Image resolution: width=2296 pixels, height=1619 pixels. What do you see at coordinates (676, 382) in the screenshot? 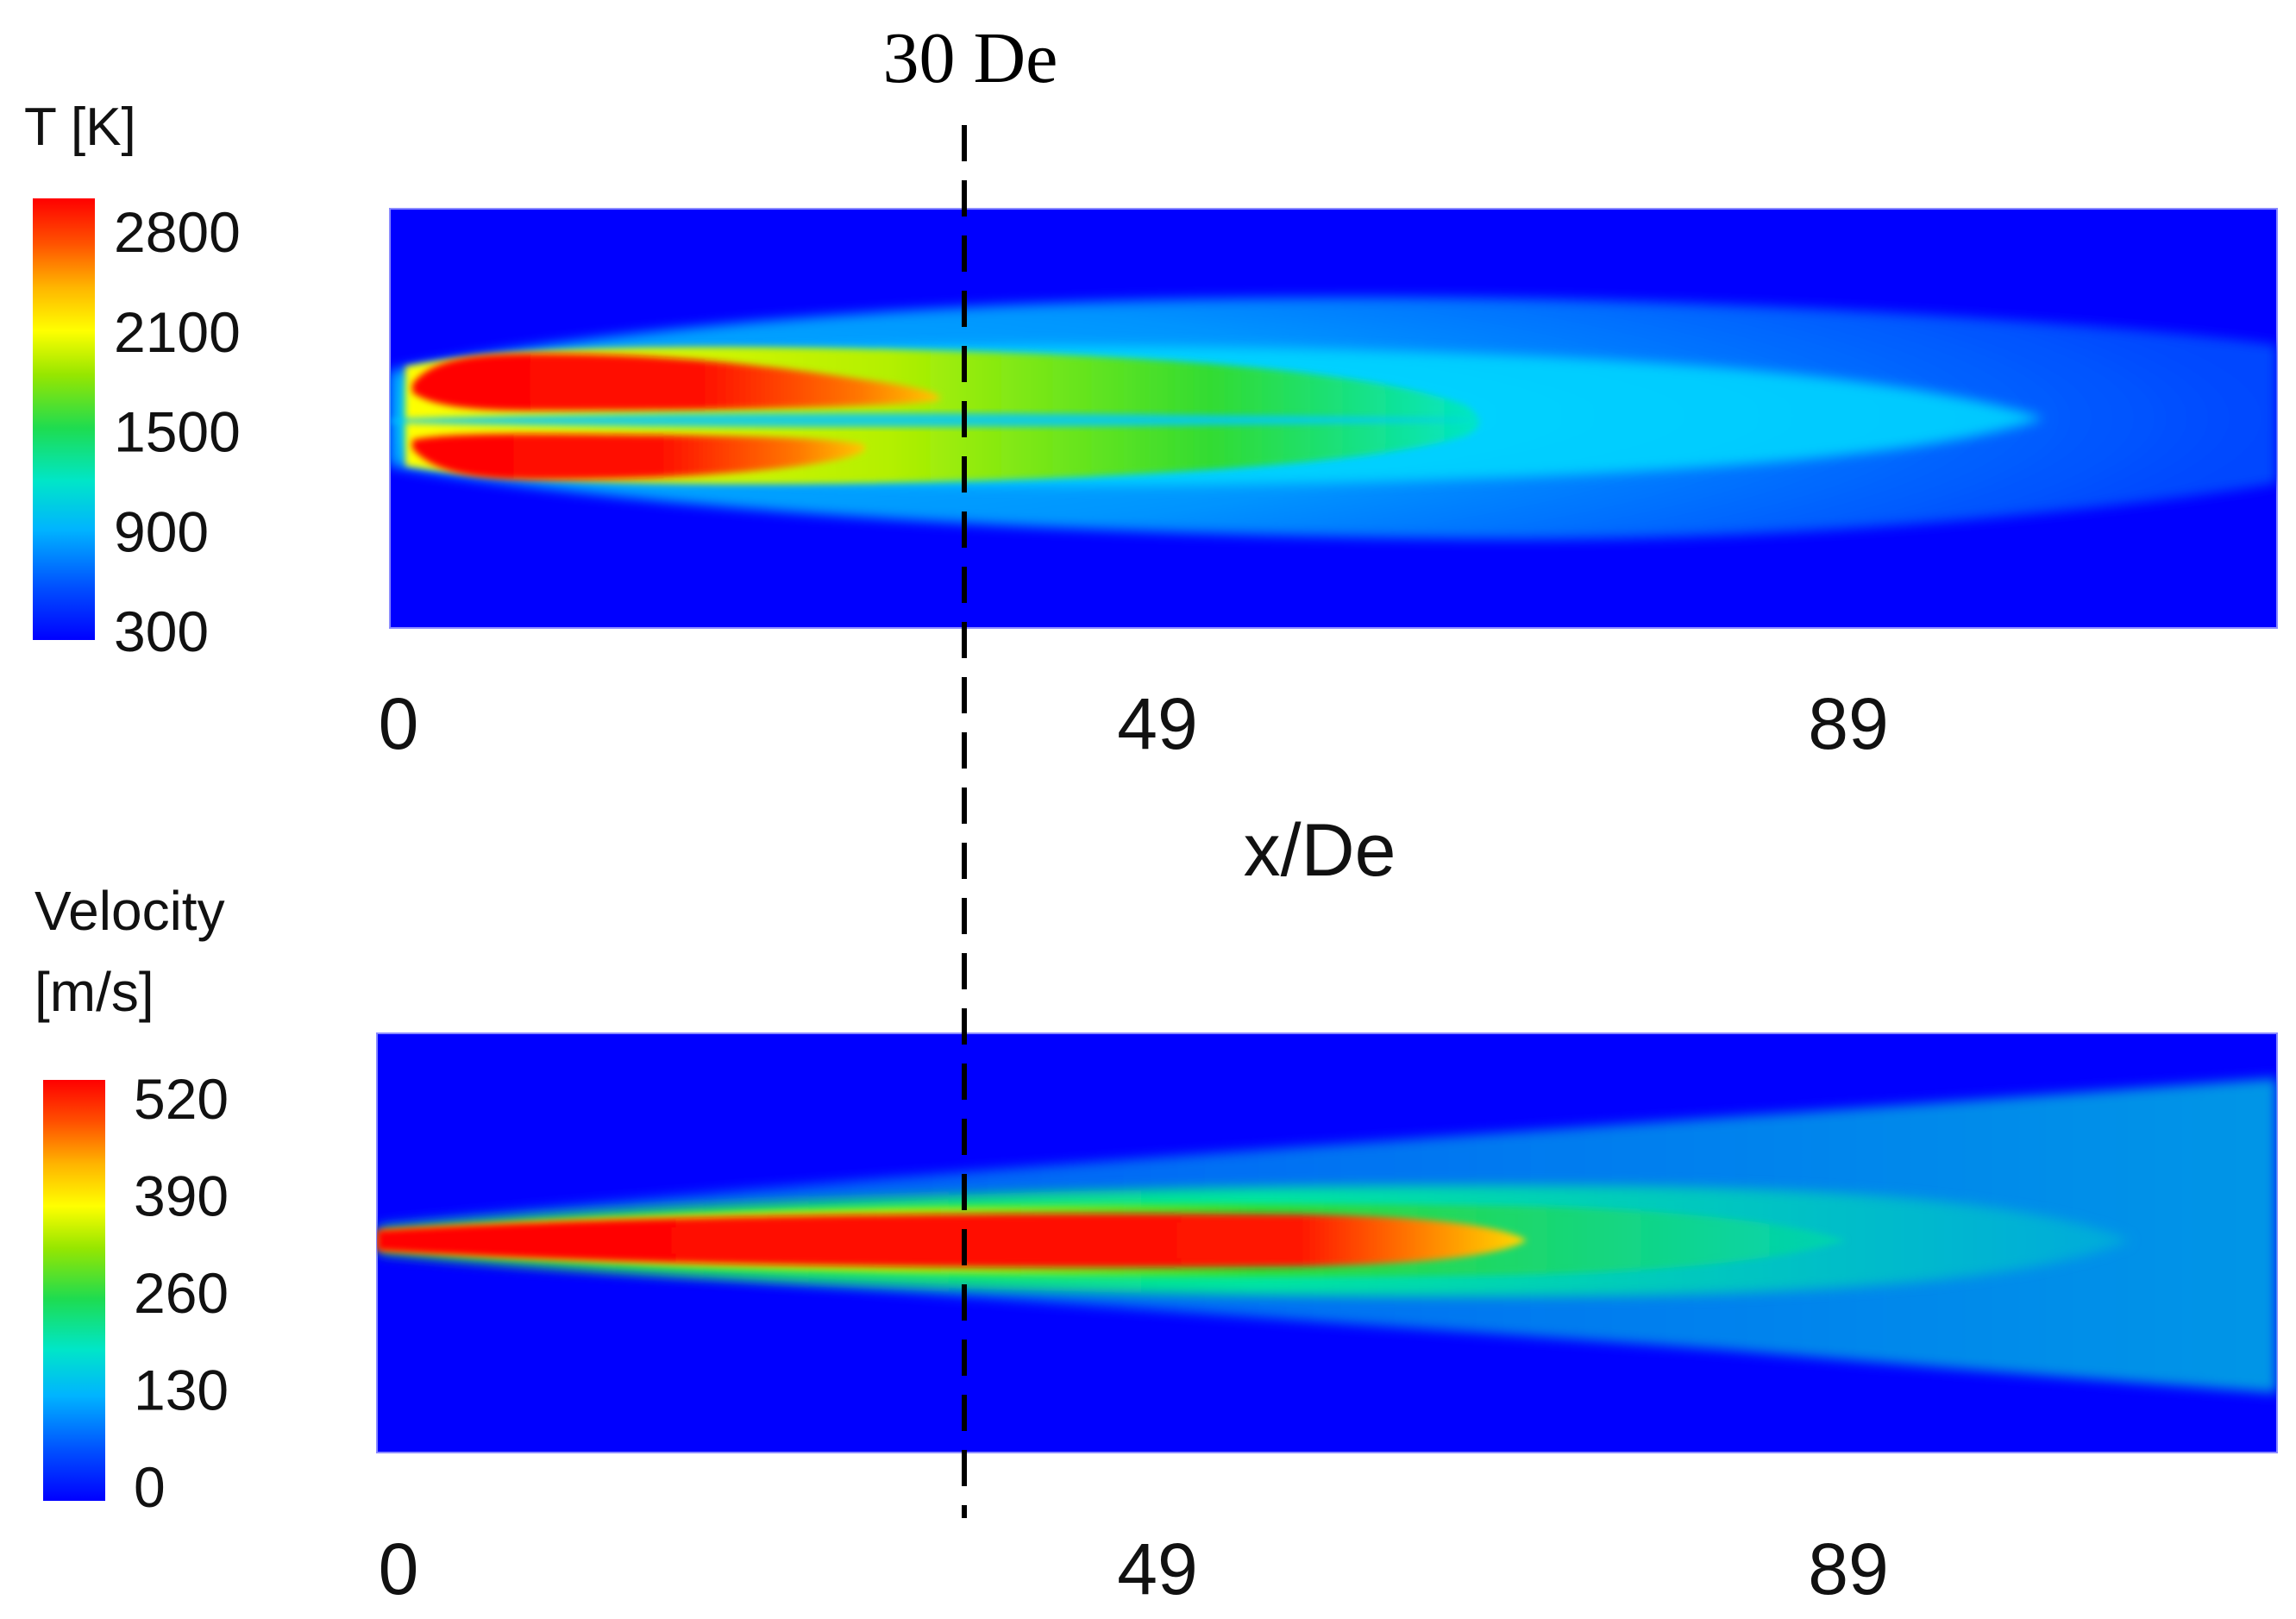
I see `temperature-hot-lobe-upper` at bounding box center [676, 382].